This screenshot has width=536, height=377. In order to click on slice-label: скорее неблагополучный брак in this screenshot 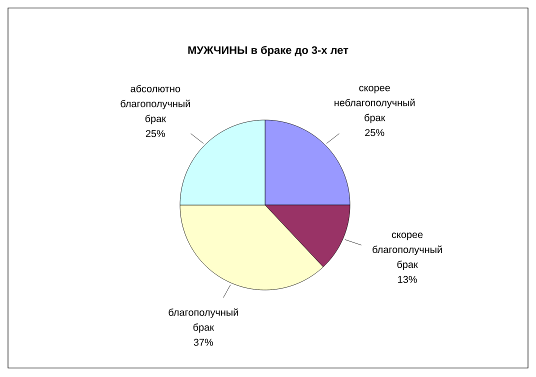, I will do `click(374, 105)`.